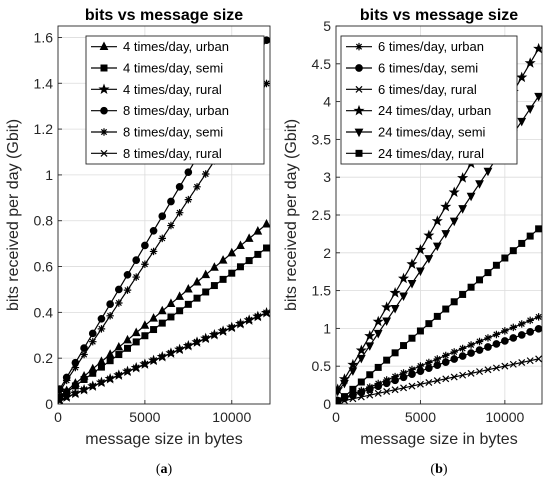 Image resolution: width=550 pixels, height=486 pixels. What do you see at coordinates (291, 215) in the screenshot?
I see `y-axis-label: bits received per day (Gbit)` at bounding box center [291, 215].